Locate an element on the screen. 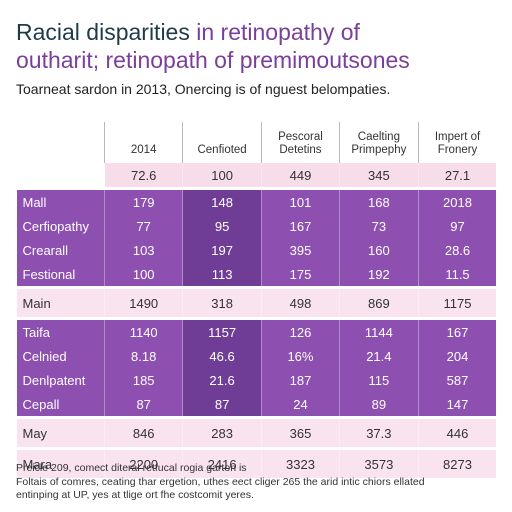  table-cell: 2200 is located at coordinates (143, 464).